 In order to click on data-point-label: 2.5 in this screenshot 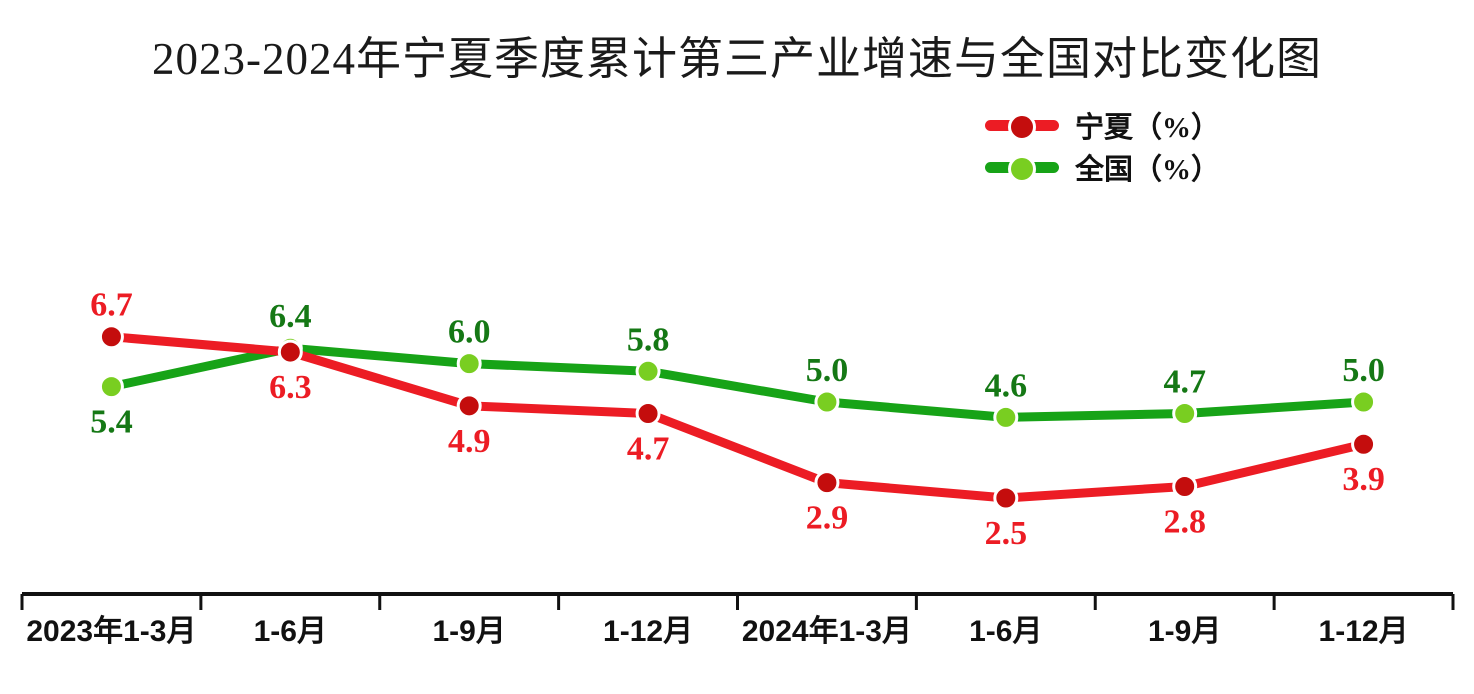, I will do `click(1006, 533)`.